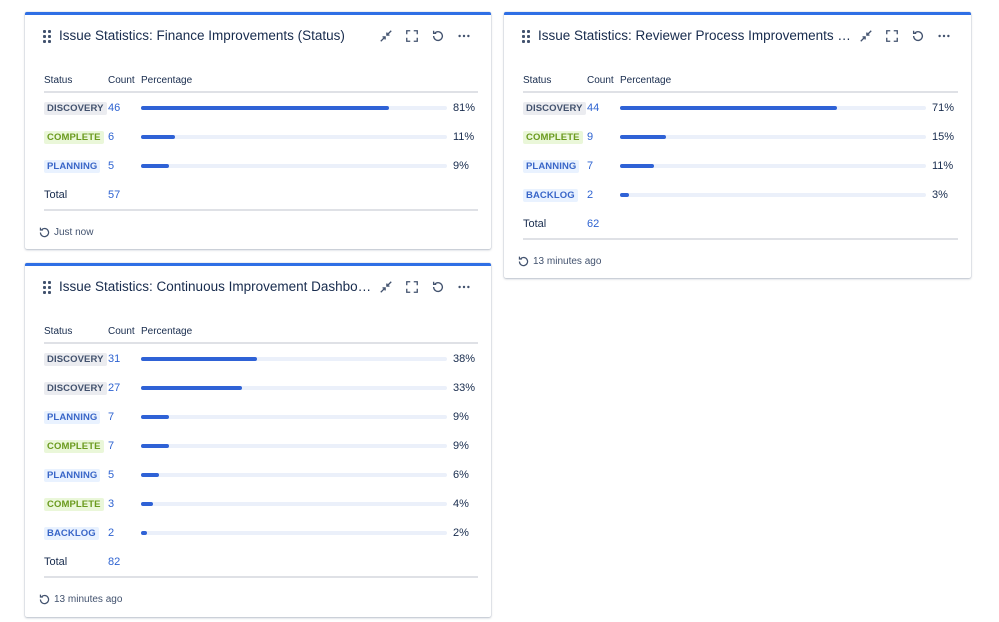 This screenshot has height=622, width=999. What do you see at coordinates (114, 107) in the screenshot?
I see `count-link: 46` at bounding box center [114, 107].